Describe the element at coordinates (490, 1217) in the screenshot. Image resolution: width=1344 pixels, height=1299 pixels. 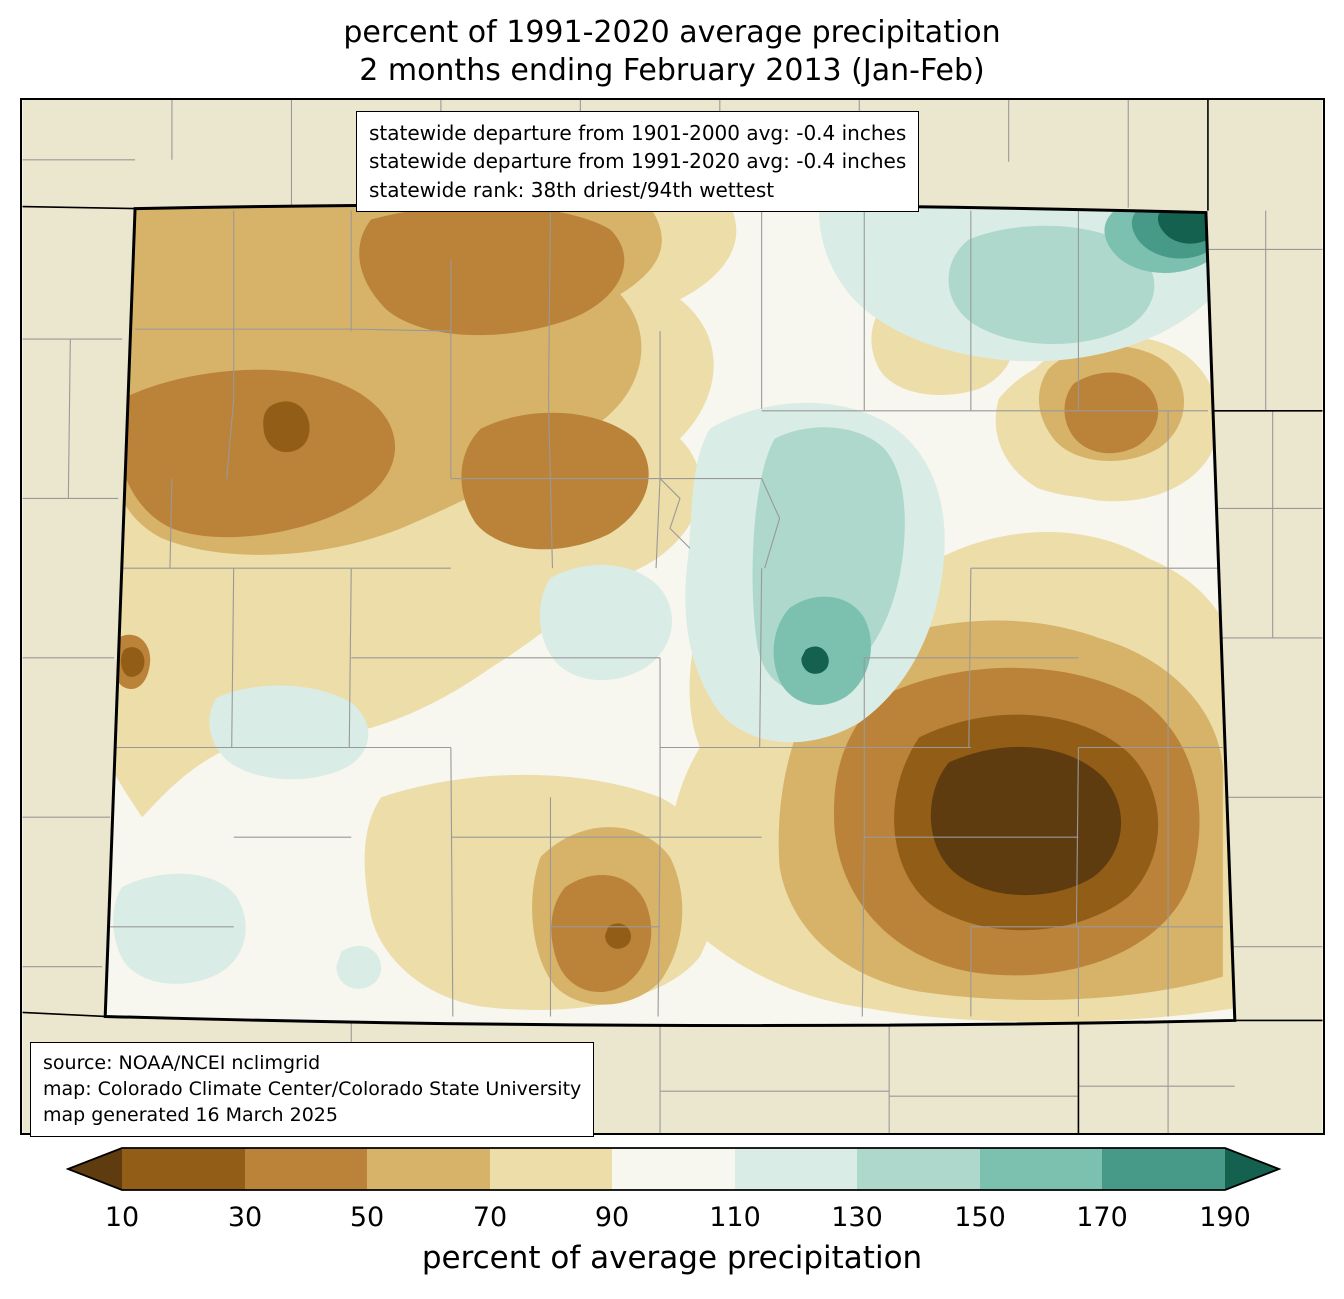
I see `colorbar-tick-label: 70` at that location.